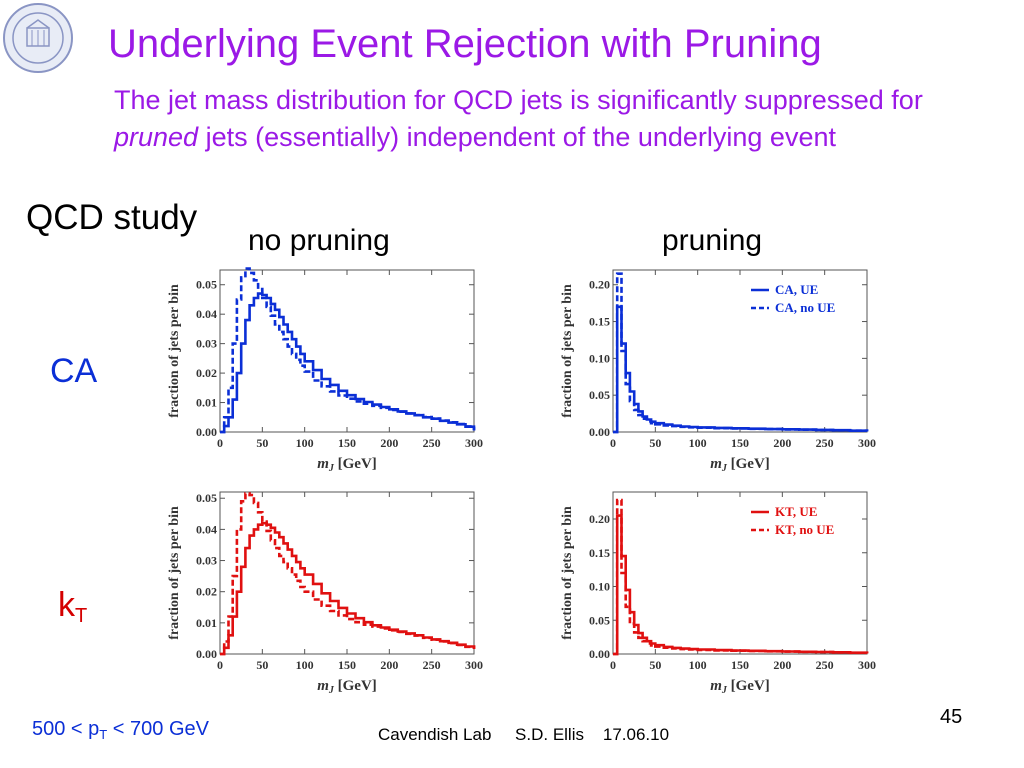  What do you see at coordinates (951, 717) in the screenshot?
I see `page-number: 45` at bounding box center [951, 717].